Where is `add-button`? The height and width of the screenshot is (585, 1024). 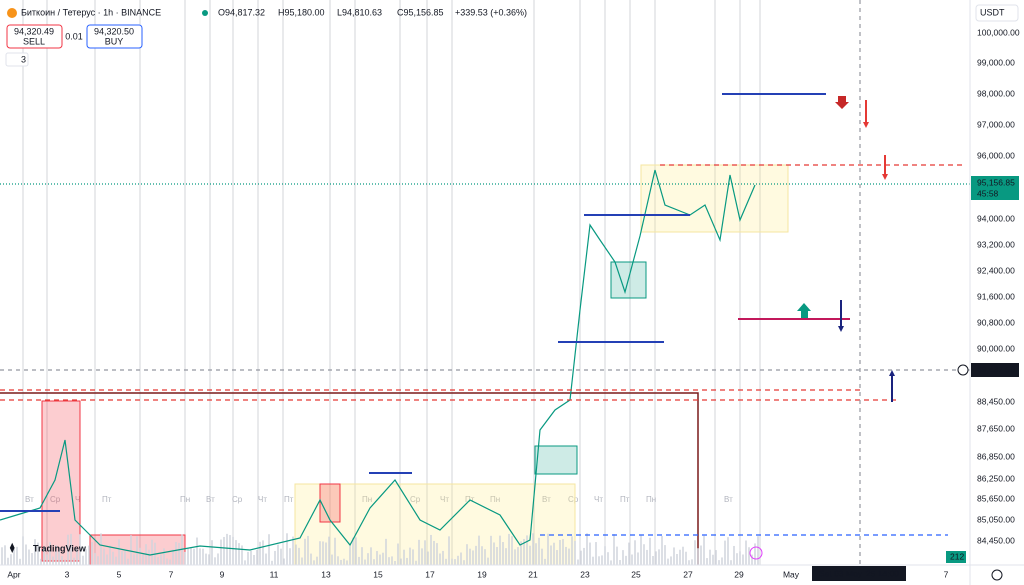 add-button is located at coordinates (963, 370).